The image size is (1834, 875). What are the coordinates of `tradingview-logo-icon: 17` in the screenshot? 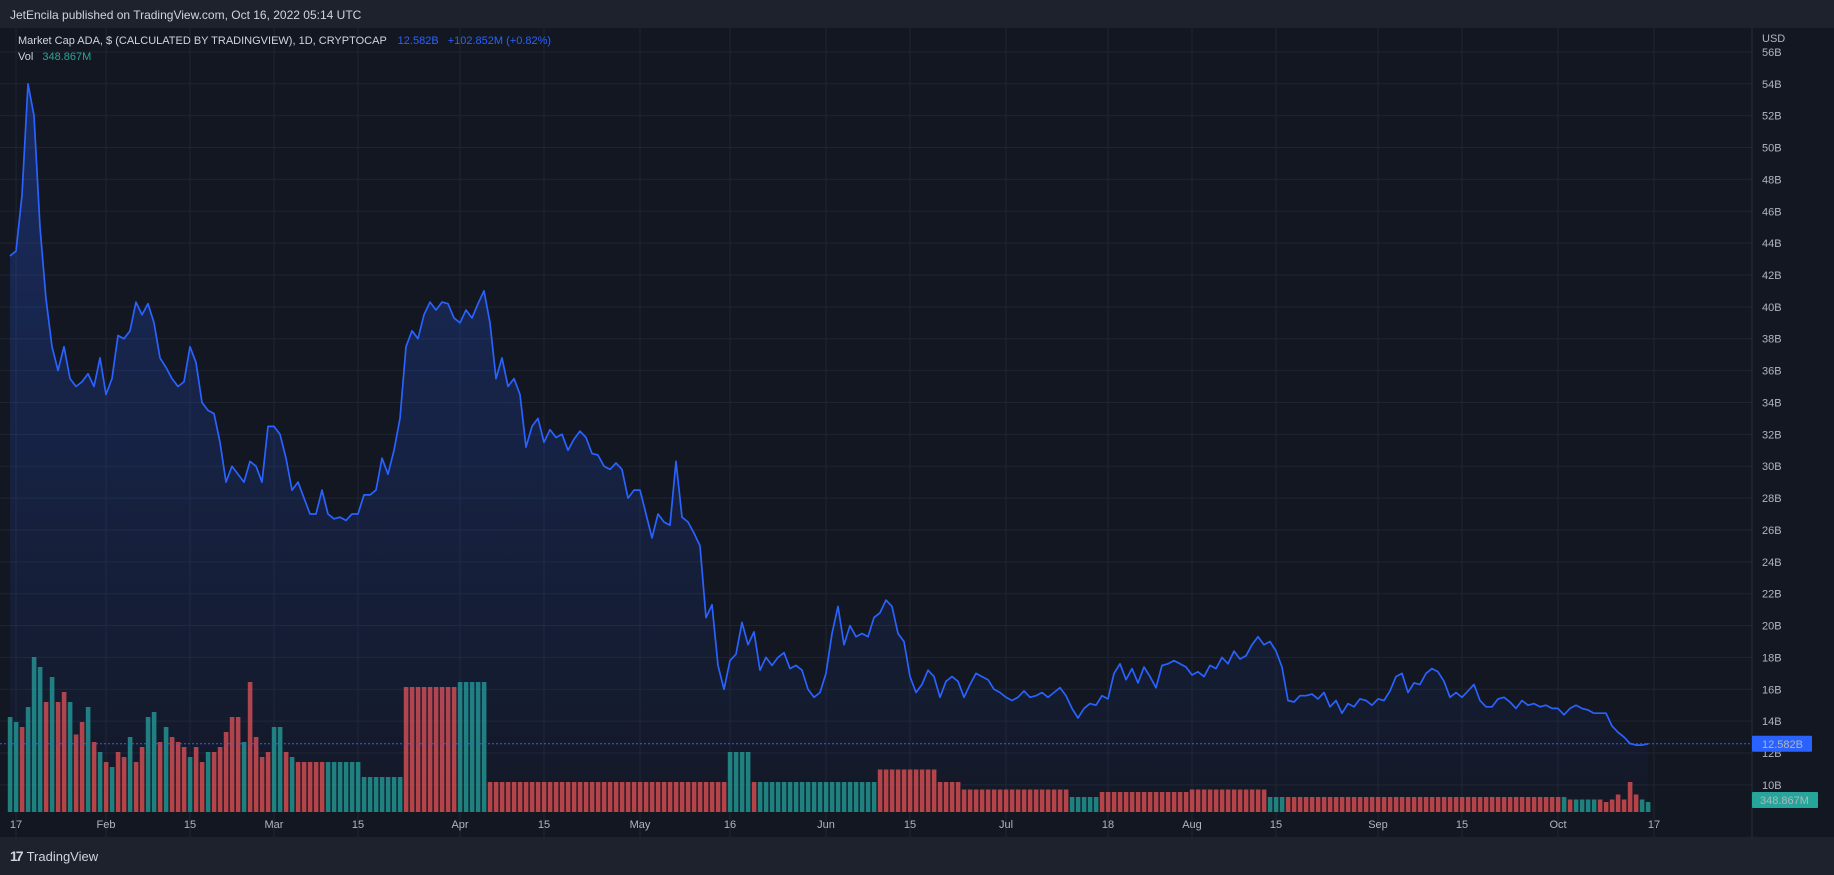 It's located at (17, 856).